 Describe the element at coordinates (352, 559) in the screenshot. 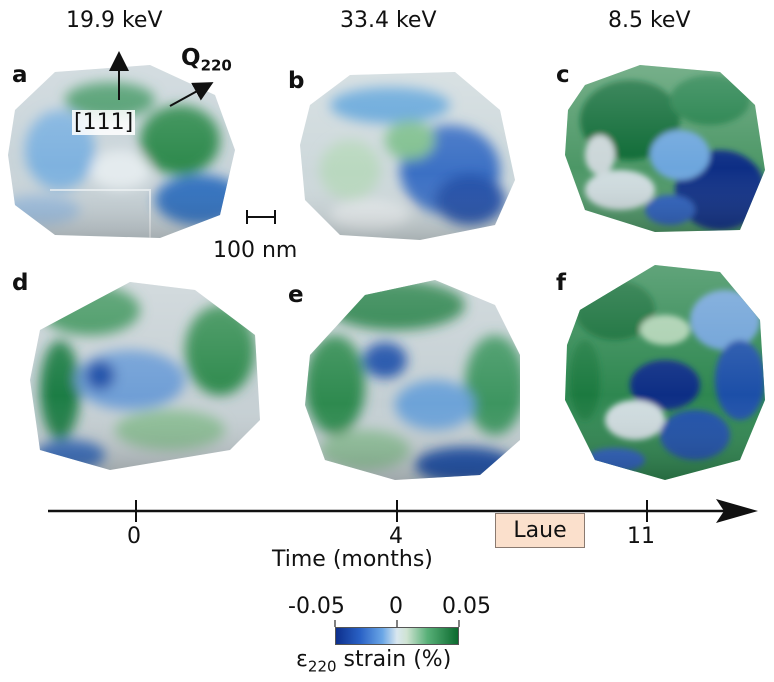

I see `timeline-title: Time (months)` at that location.